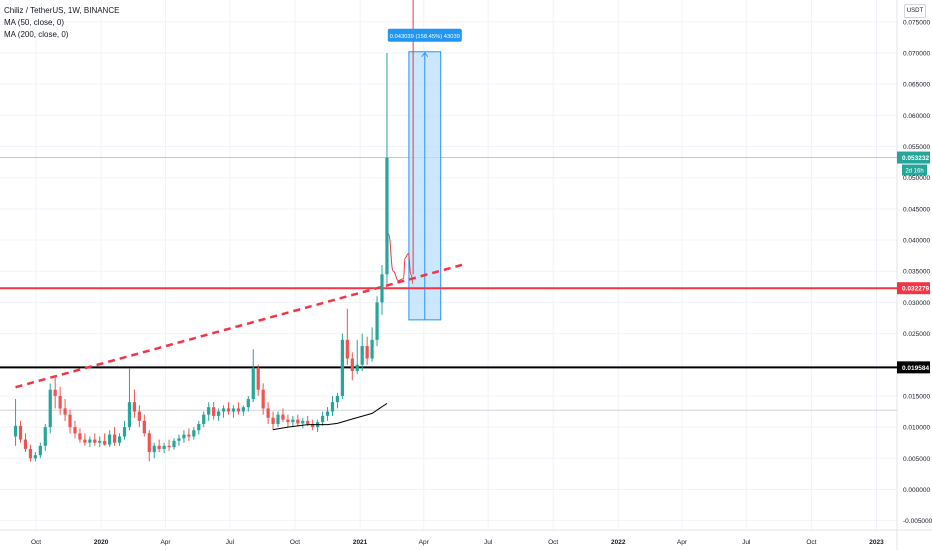 Image resolution: width=932 pixels, height=550 pixels. I want to click on price-tick-label: 0.045000, so click(916, 209).